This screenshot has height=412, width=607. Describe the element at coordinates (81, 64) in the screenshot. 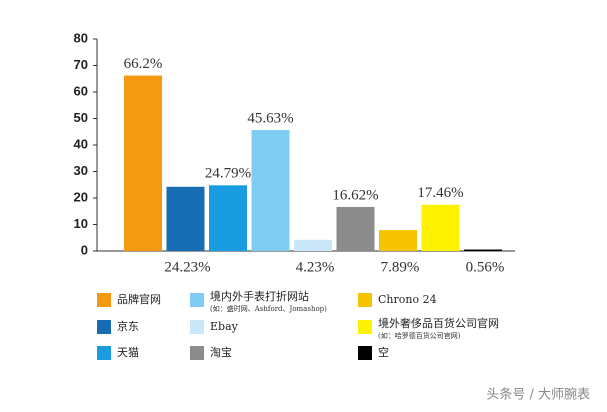

I see `y-tick-label: 70` at that location.